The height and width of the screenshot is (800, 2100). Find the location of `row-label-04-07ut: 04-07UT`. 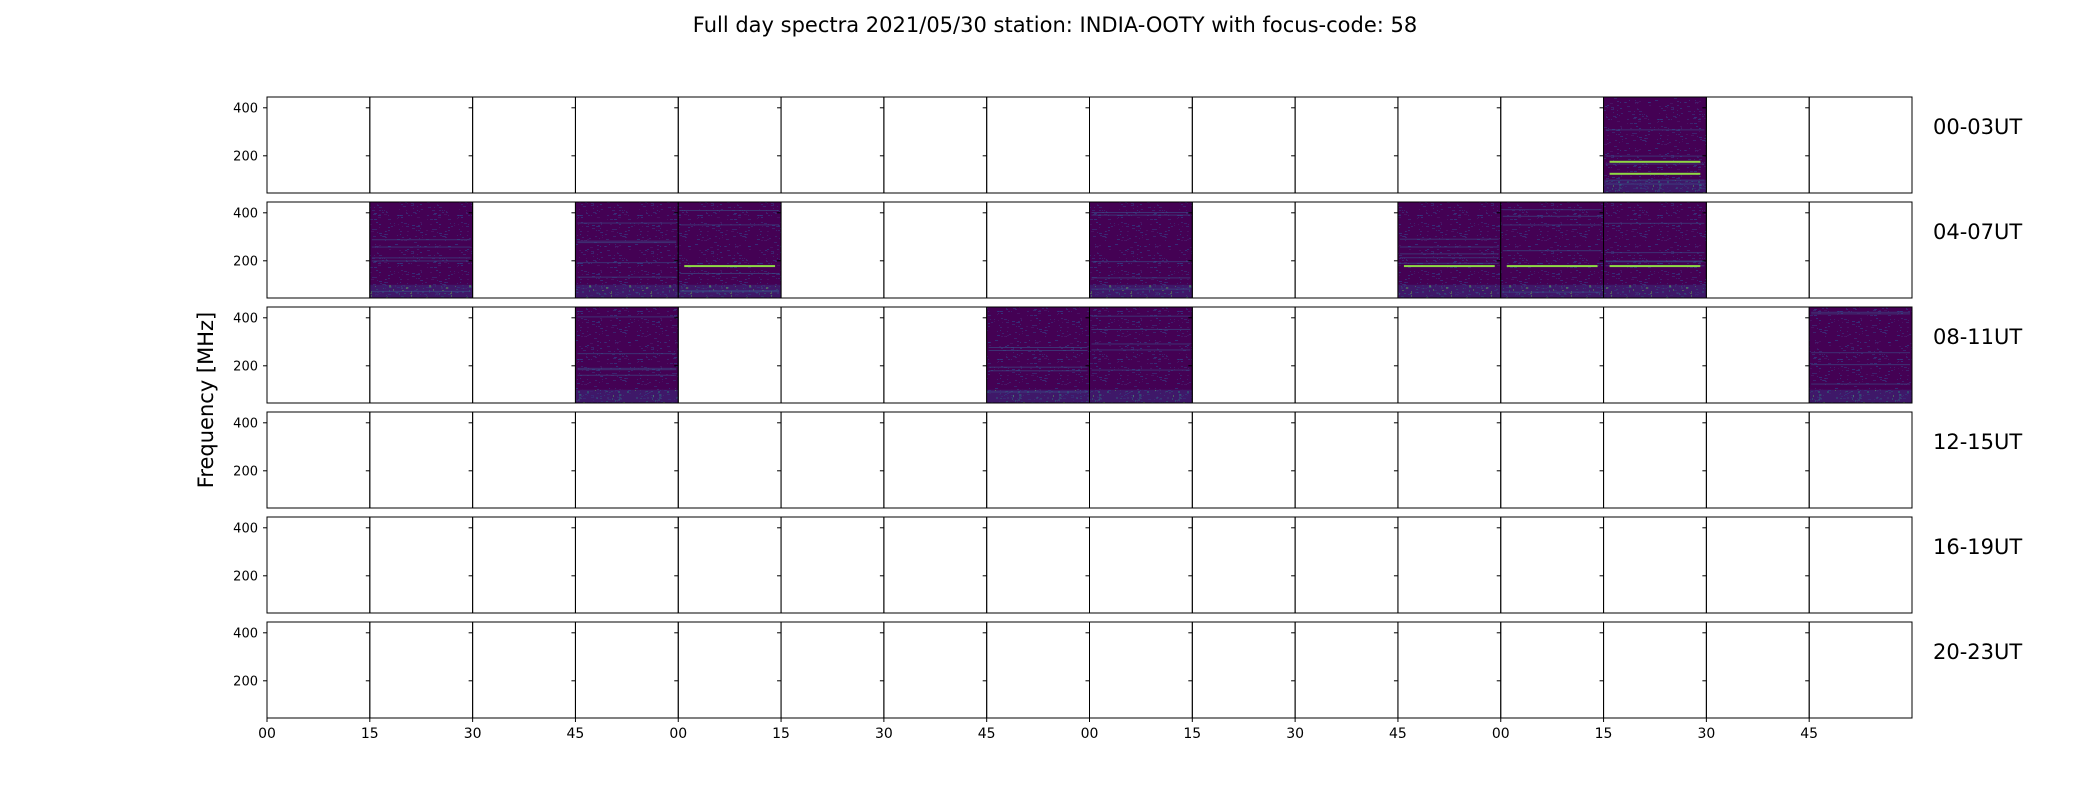

row-label-04-07ut: 04-07UT is located at coordinates (1977, 232).